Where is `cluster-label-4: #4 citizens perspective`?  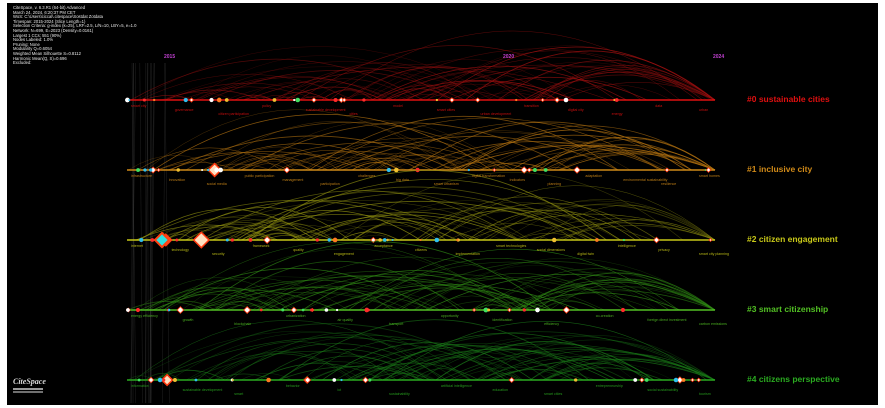 cluster-label-4: #4 citizens perspective is located at coordinates (793, 379).